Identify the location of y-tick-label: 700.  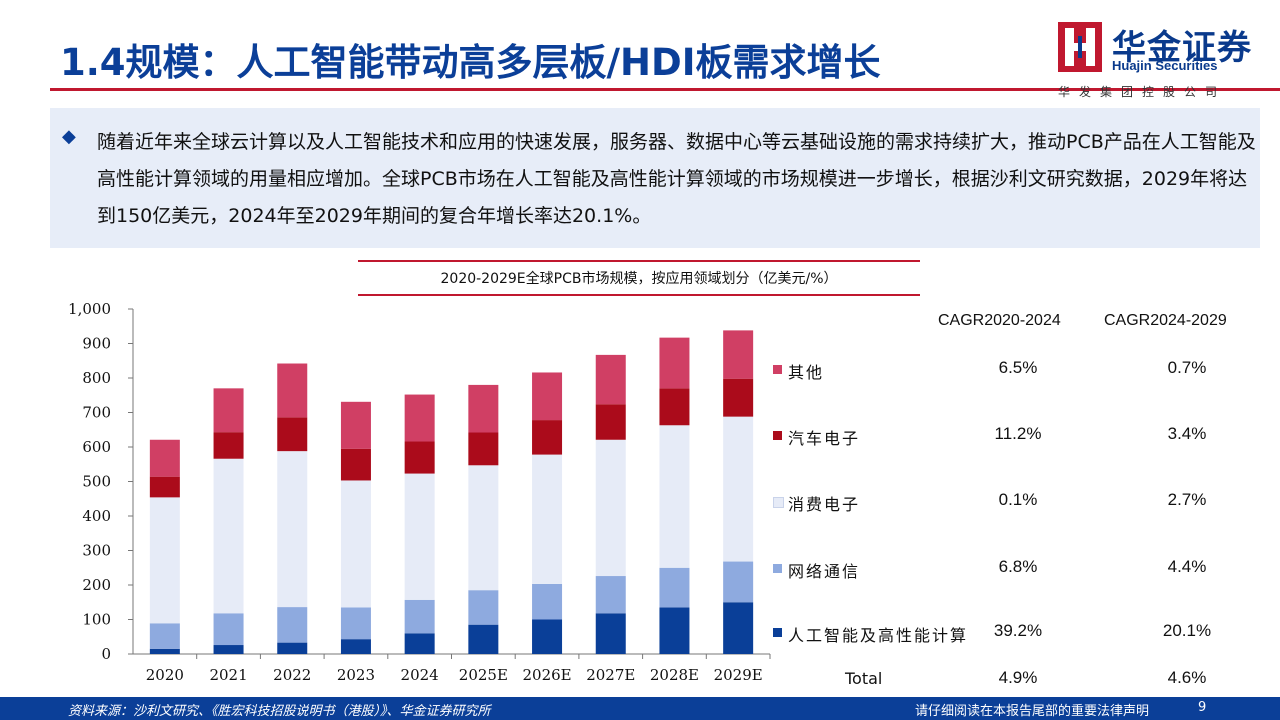
(96, 413).